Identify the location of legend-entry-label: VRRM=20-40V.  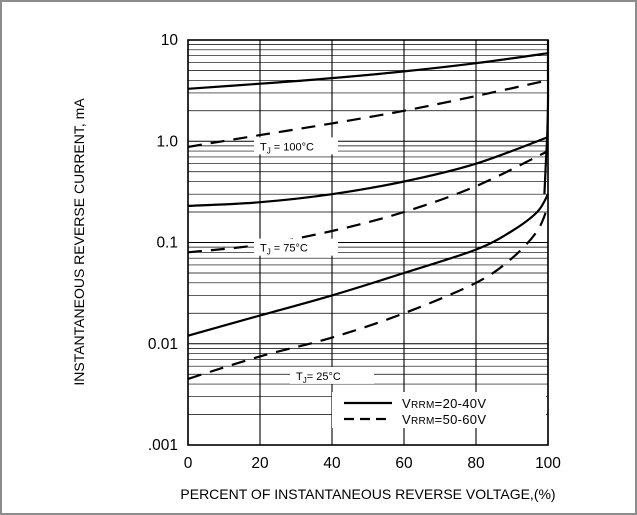
(444, 403).